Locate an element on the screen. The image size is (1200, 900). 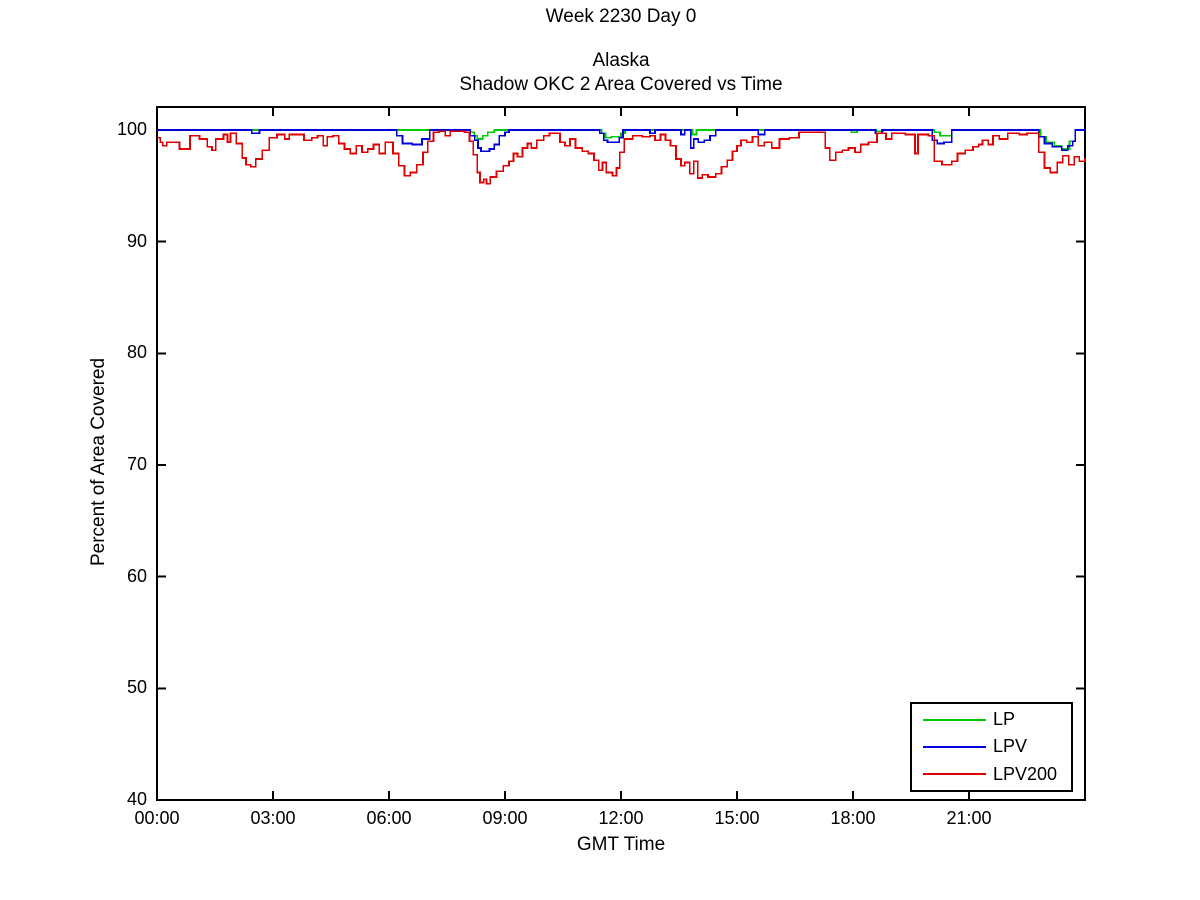
x-tick-label: 15:00 is located at coordinates (737, 818).